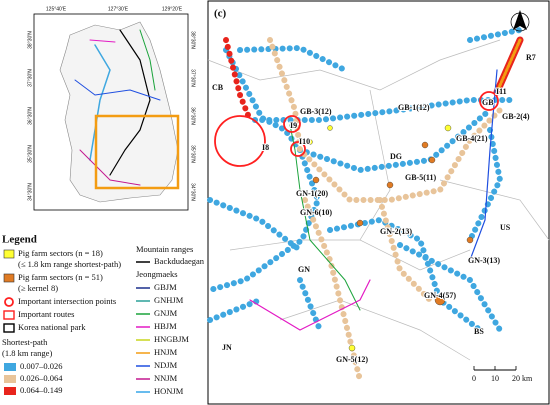 This screenshot has width=550, height=405. Describe the element at coordinates (166, 365) in the screenshot. I see `legend-label: NDJM` at that location.